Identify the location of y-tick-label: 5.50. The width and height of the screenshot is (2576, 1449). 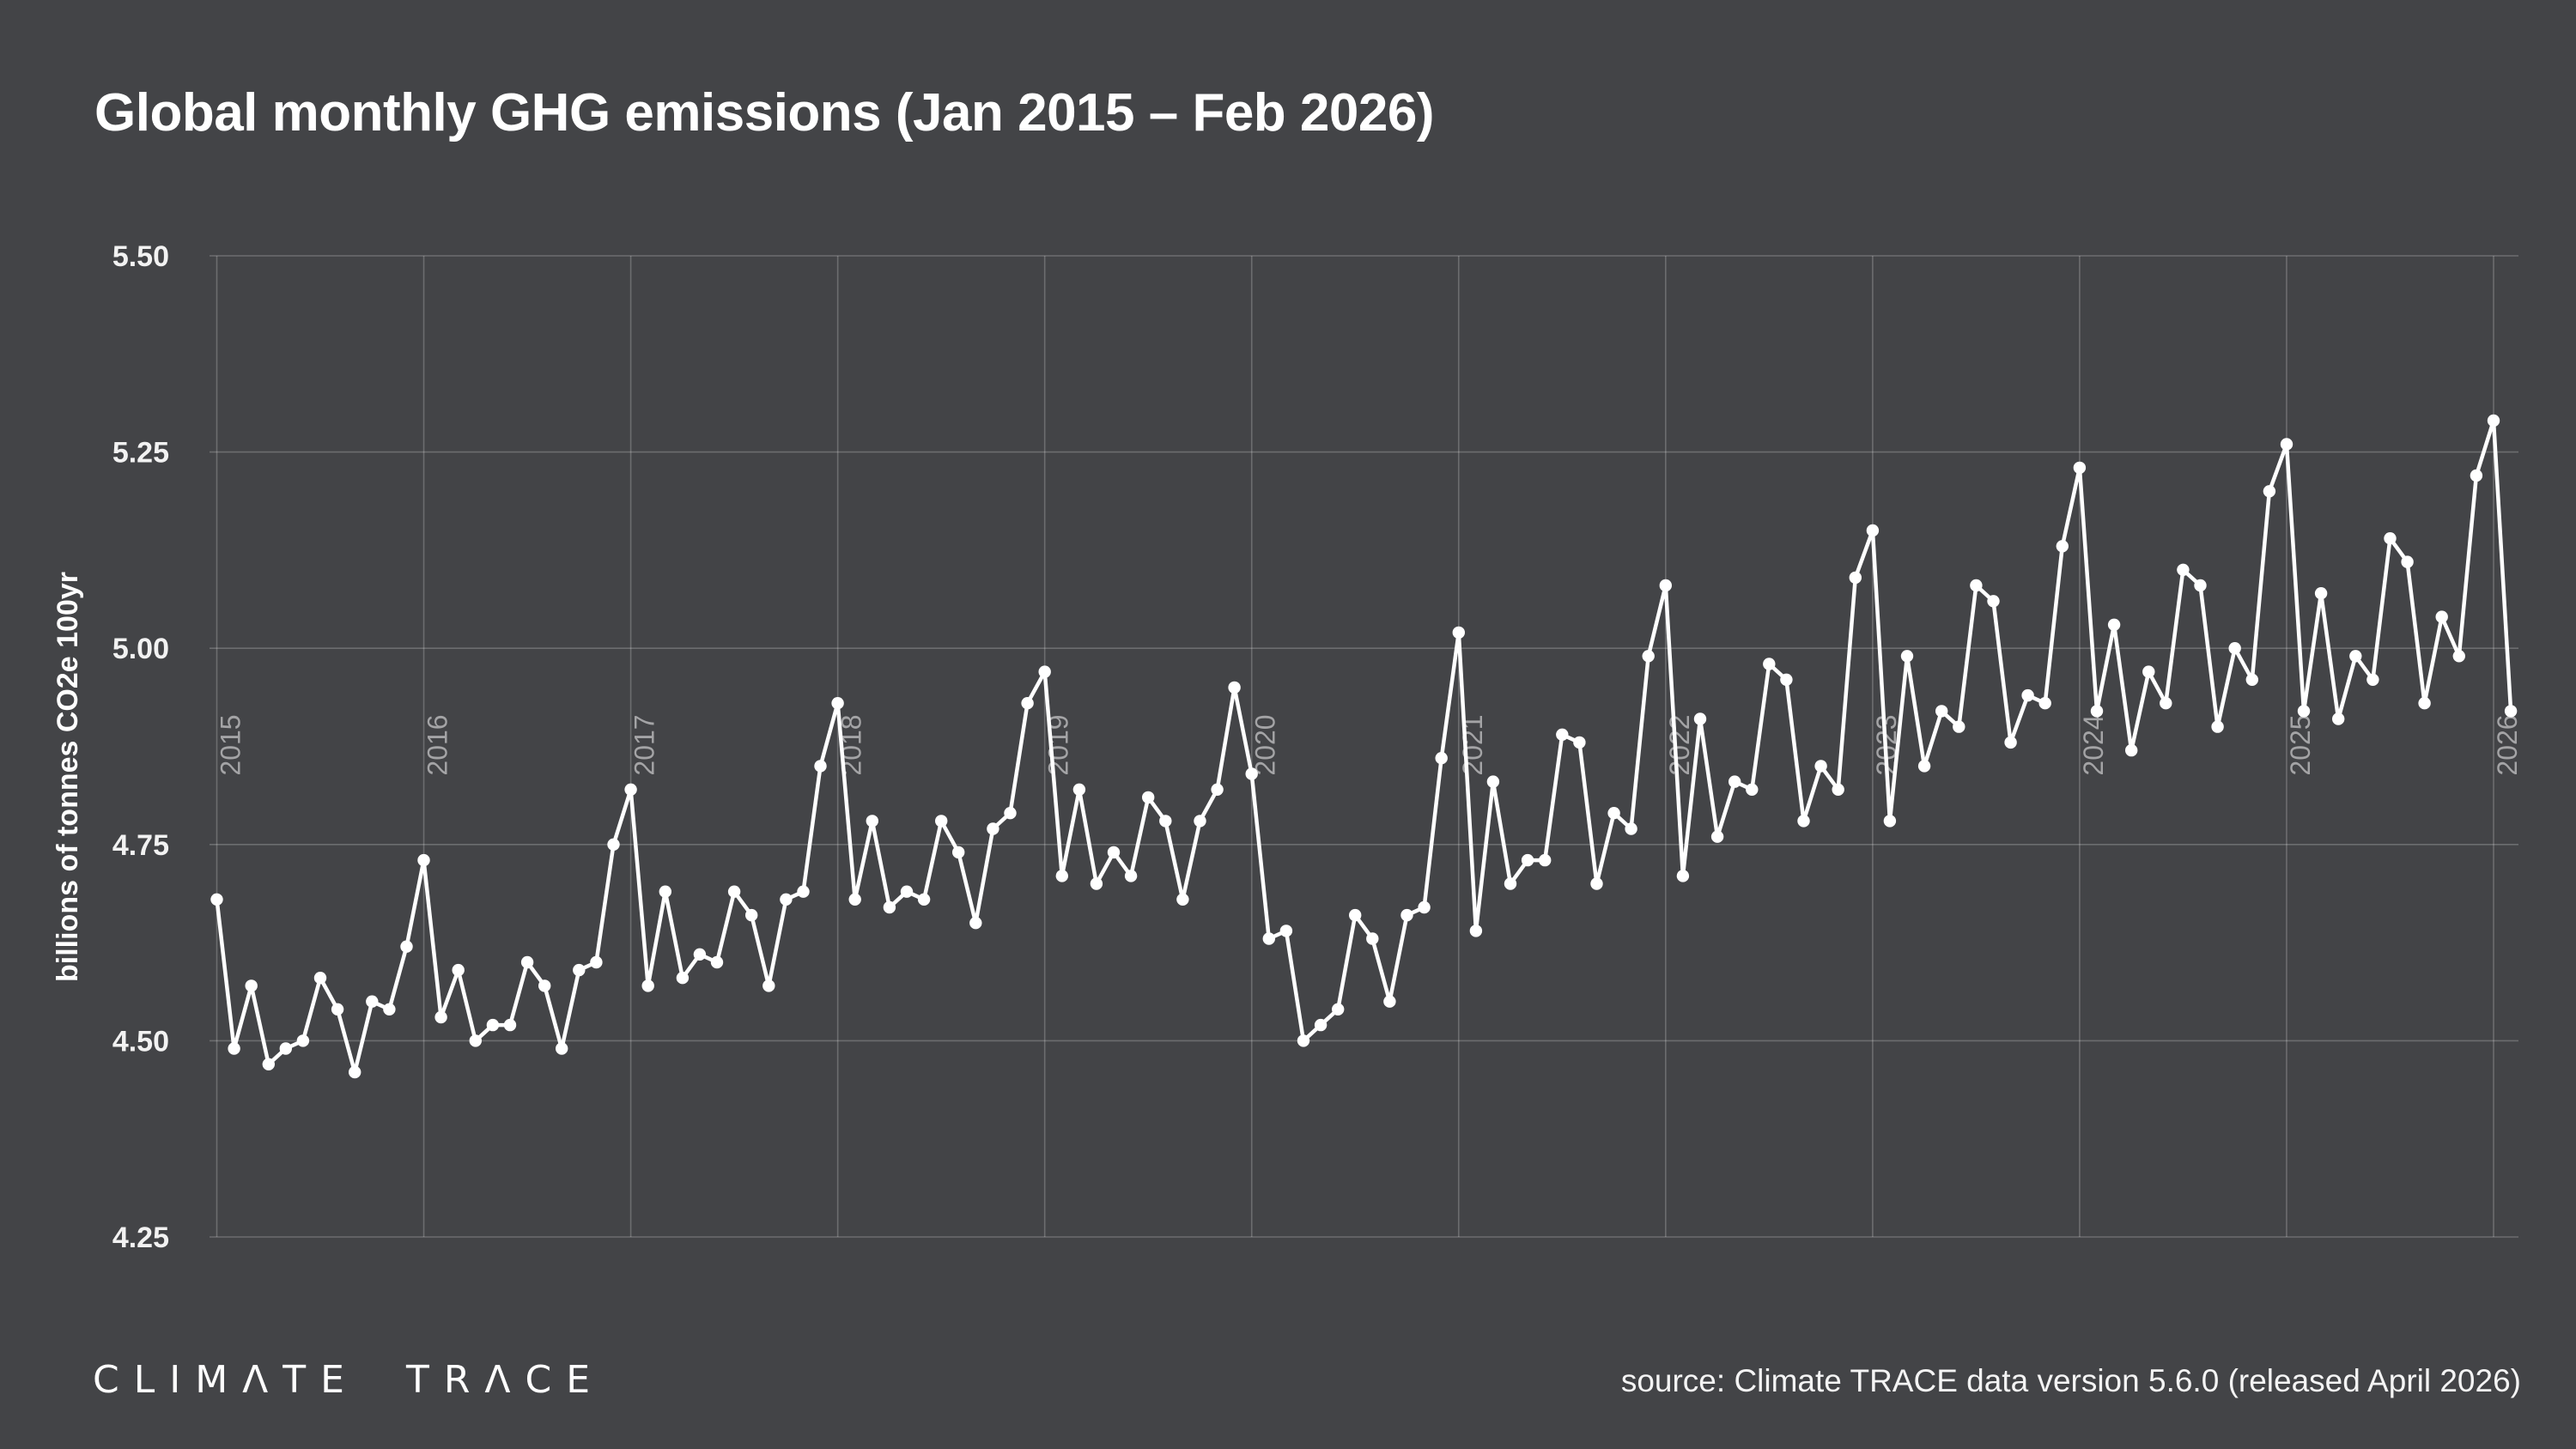
(140, 256).